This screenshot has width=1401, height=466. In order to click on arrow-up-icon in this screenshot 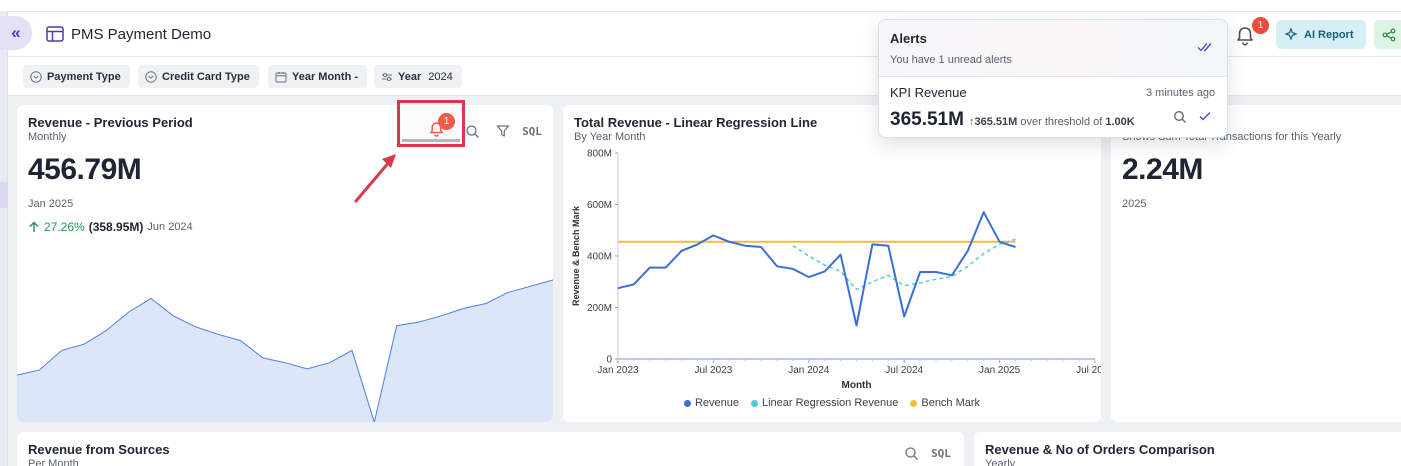, I will do `click(34, 226)`.